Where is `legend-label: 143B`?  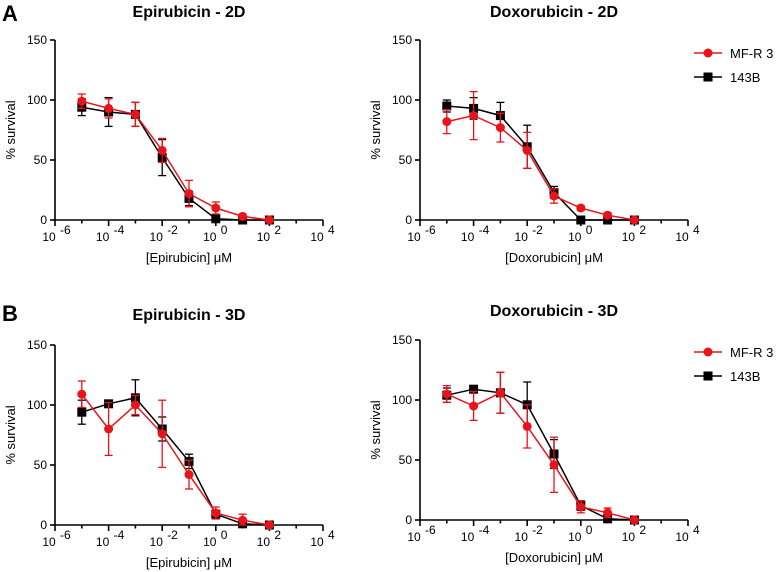 legend-label: 143B is located at coordinates (745, 376).